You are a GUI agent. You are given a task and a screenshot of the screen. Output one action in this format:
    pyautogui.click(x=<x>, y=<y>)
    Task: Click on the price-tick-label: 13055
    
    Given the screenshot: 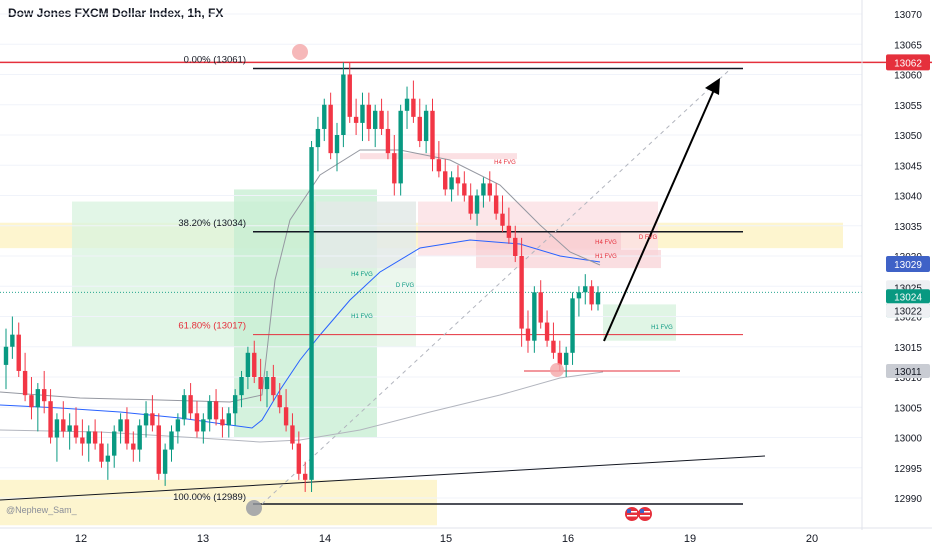 What is the action you would take?
    pyautogui.click(x=908, y=106)
    